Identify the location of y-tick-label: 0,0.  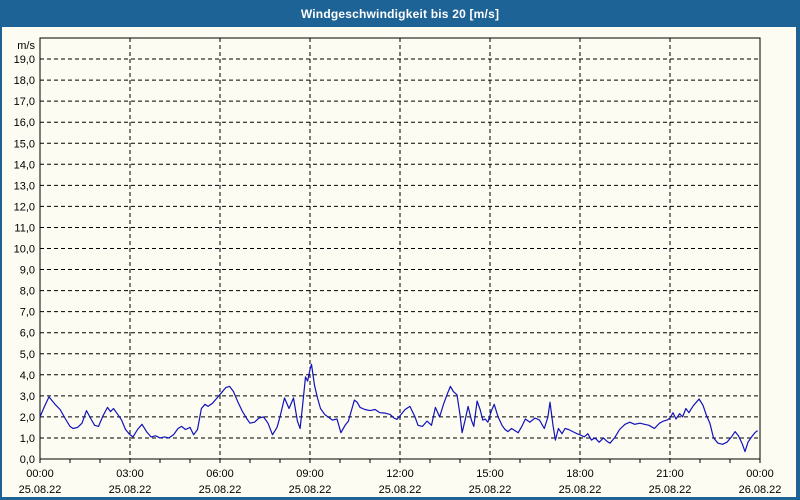
(27, 460).